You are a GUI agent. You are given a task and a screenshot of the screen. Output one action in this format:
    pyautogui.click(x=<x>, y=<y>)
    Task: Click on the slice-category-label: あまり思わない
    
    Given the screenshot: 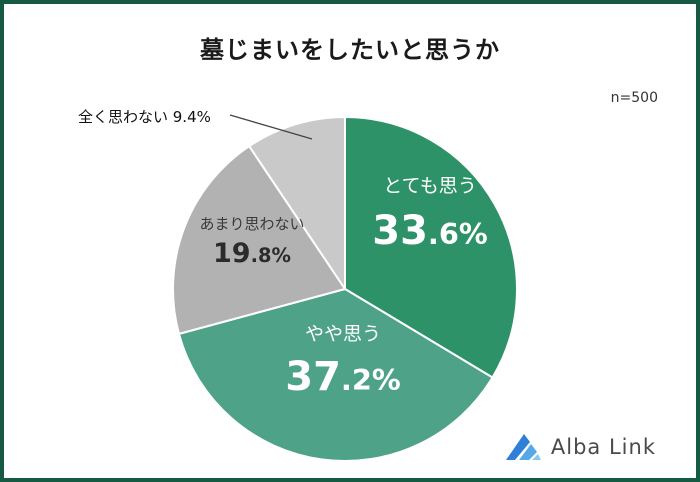 What is the action you would take?
    pyautogui.click(x=252, y=224)
    